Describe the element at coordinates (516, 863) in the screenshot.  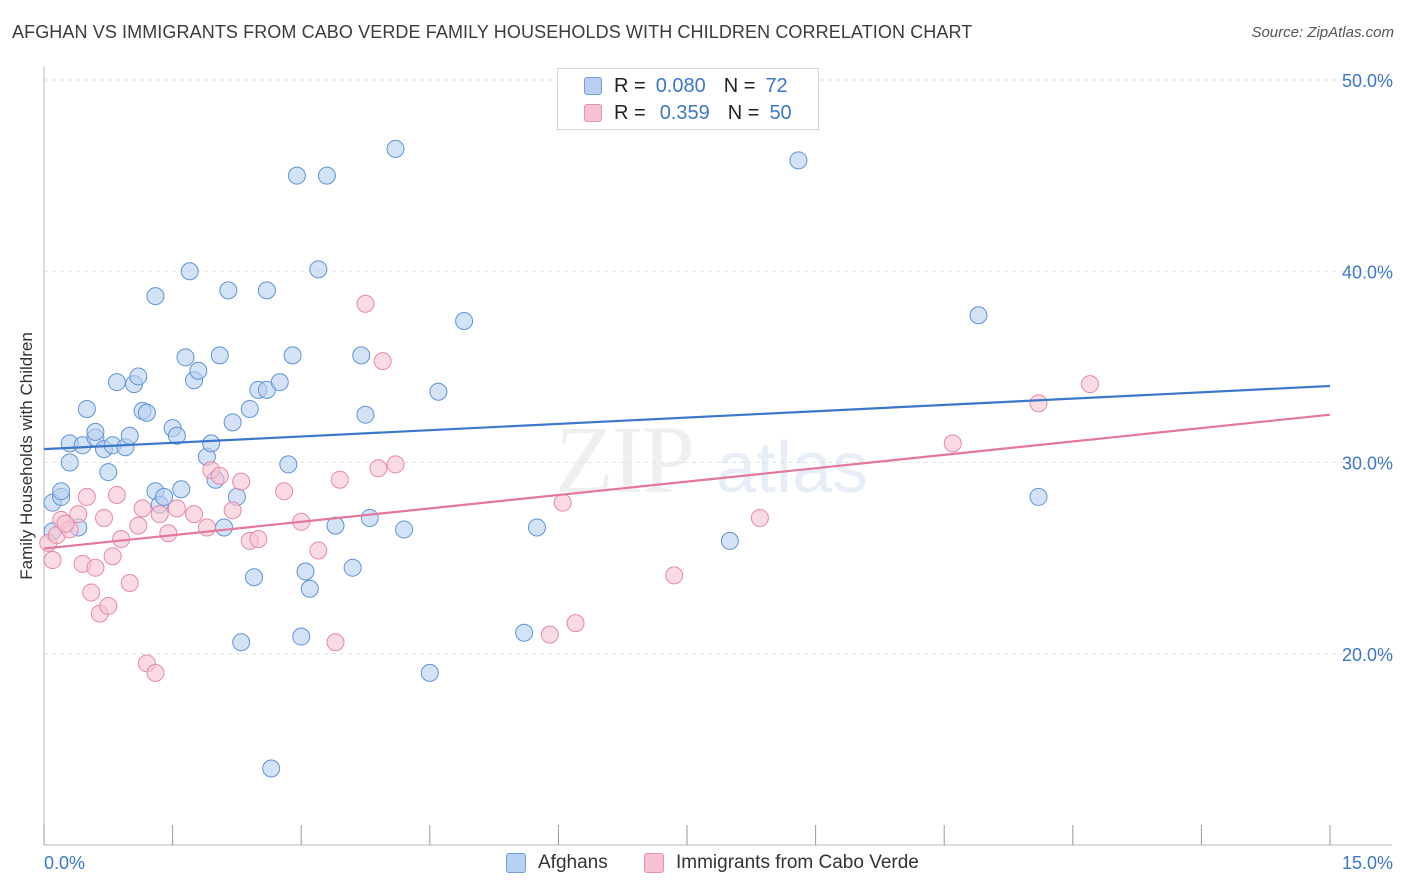
I see `afghans-legend-swatch` at that location.